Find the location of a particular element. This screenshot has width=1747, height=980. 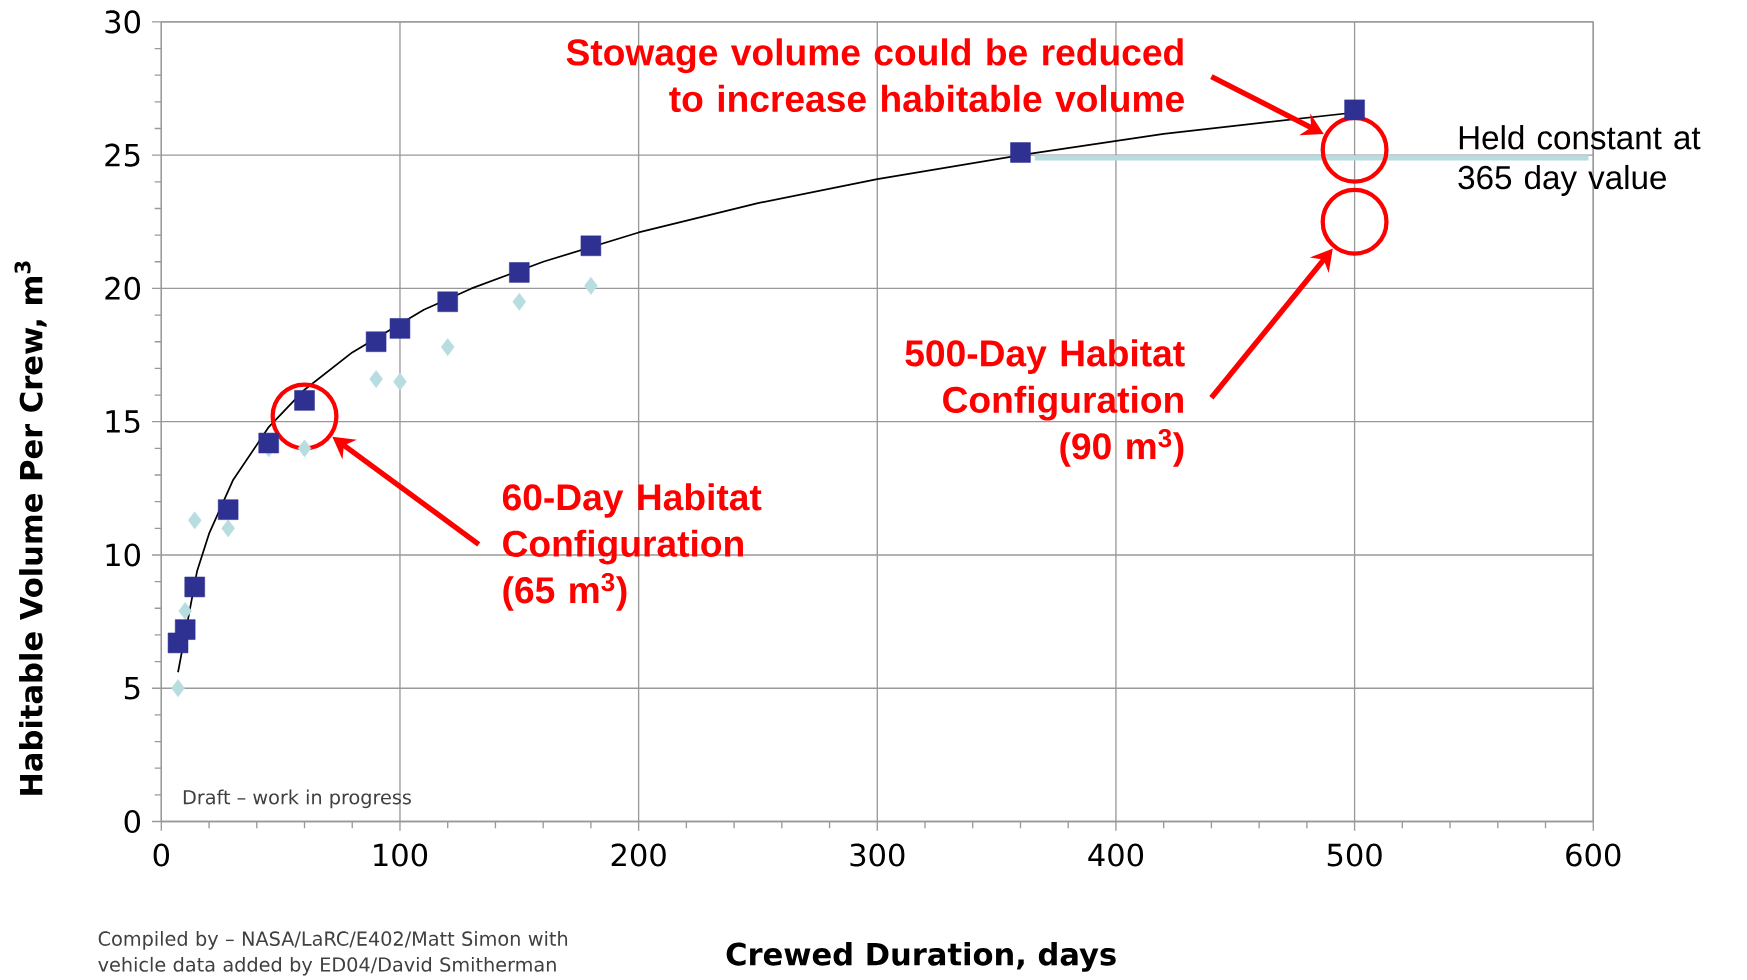

y-tick-label: 15 is located at coordinates (123, 422).